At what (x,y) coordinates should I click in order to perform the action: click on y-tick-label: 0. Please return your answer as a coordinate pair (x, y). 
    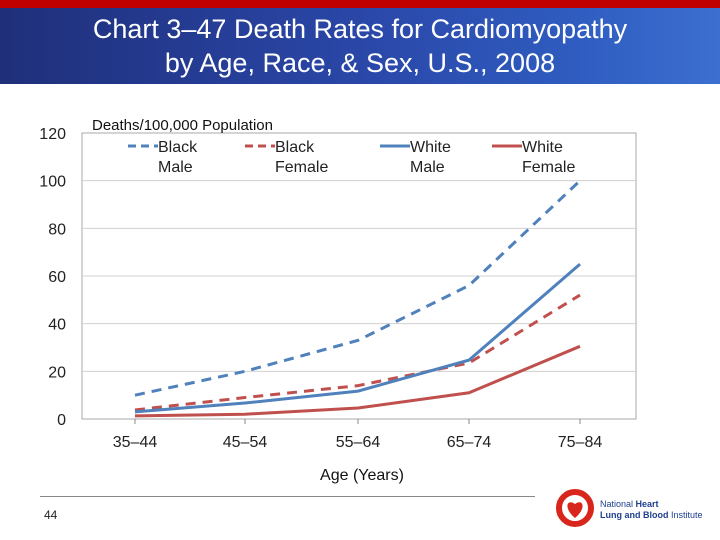
    Looking at the image, I should click on (61, 420).